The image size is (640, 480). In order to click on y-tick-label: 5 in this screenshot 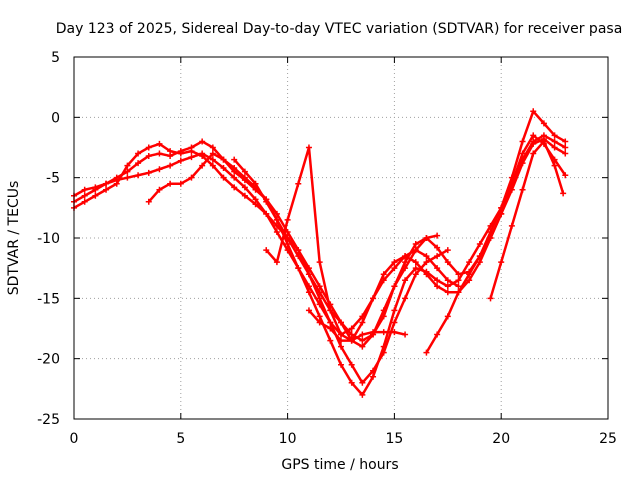, I will do `click(55, 58)`.